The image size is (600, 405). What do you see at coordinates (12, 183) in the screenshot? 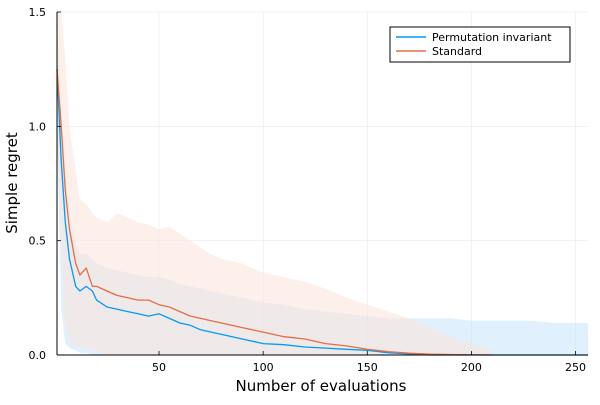
I see `y-axis-title: Simple regret` at bounding box center [12, 183].